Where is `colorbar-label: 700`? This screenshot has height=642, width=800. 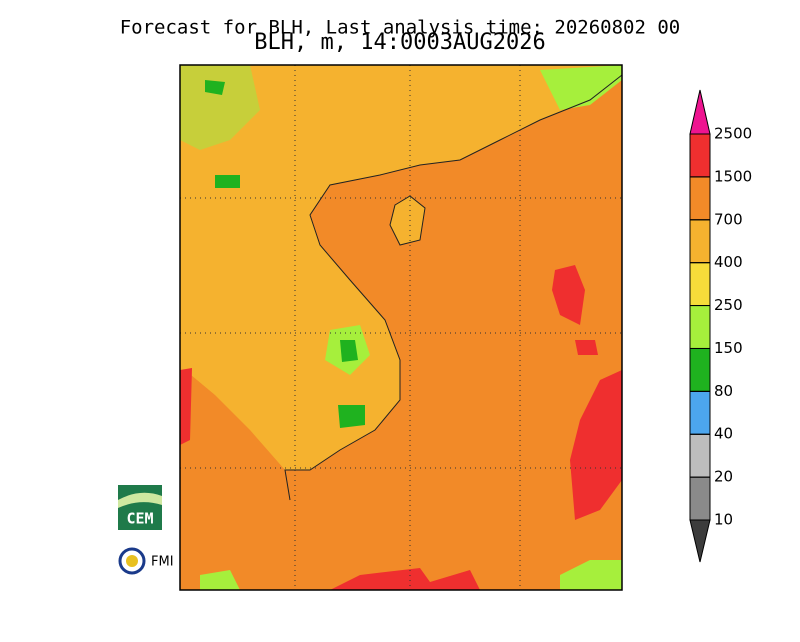
colorbar-label: 700 is located at coordinates (728, 219).